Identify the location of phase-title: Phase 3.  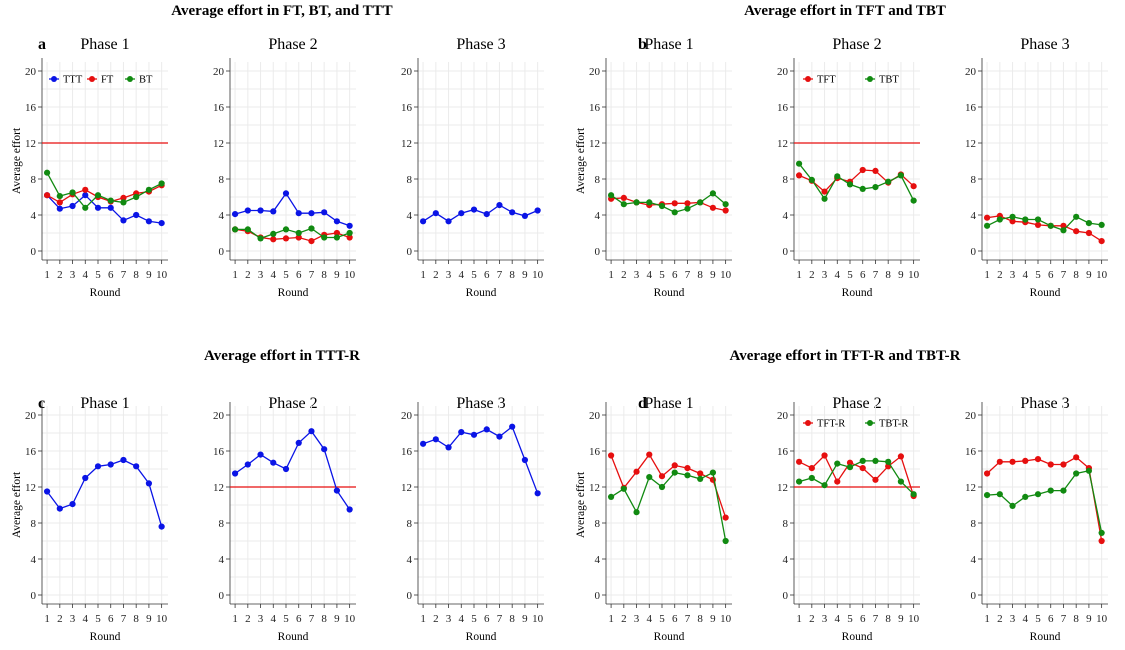
(1044, 44).